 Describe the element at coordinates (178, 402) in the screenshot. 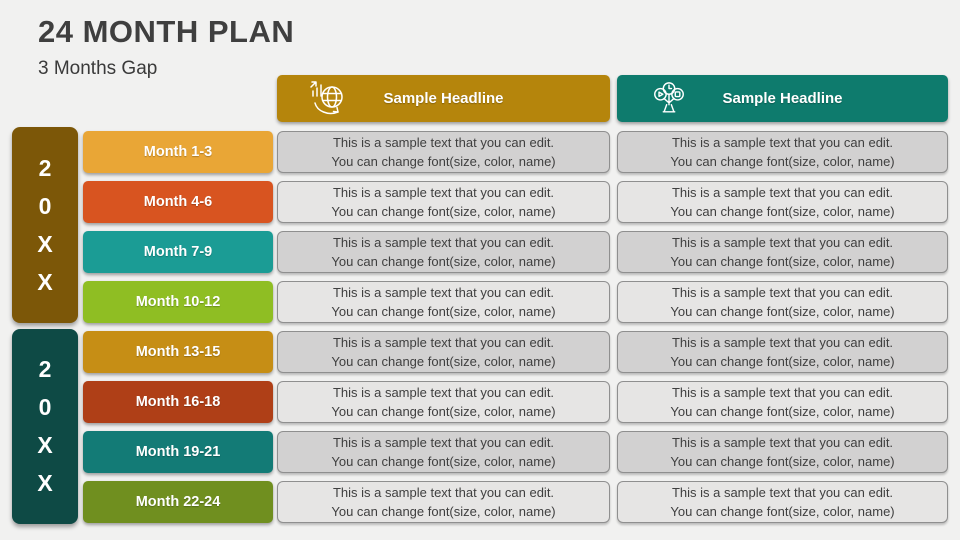

I see `month-label-16-18: Month 16-18` at that location.